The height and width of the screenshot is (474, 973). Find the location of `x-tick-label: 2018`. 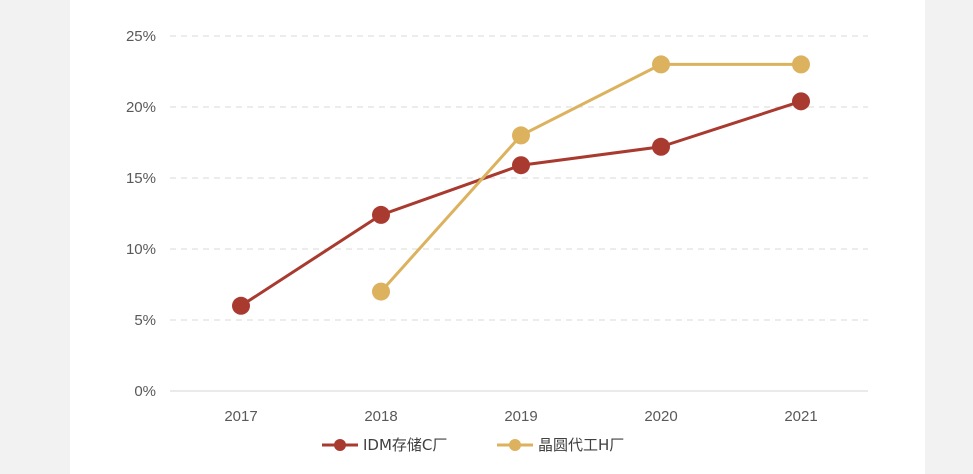

x-tick-label: 2018 is located at coordinates (380, 416).